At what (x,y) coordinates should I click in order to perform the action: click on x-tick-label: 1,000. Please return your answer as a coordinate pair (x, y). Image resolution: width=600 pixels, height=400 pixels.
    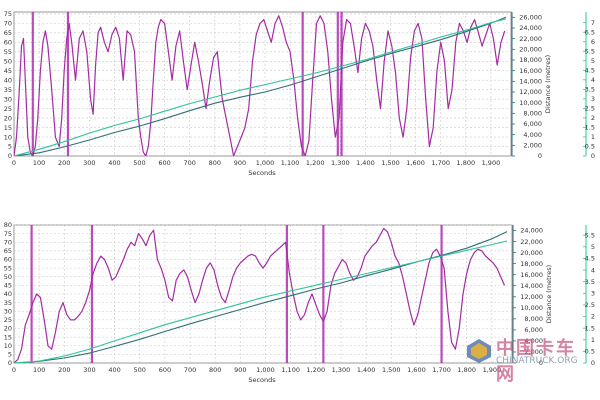
    Looking at the image, I should click on (265, 370).